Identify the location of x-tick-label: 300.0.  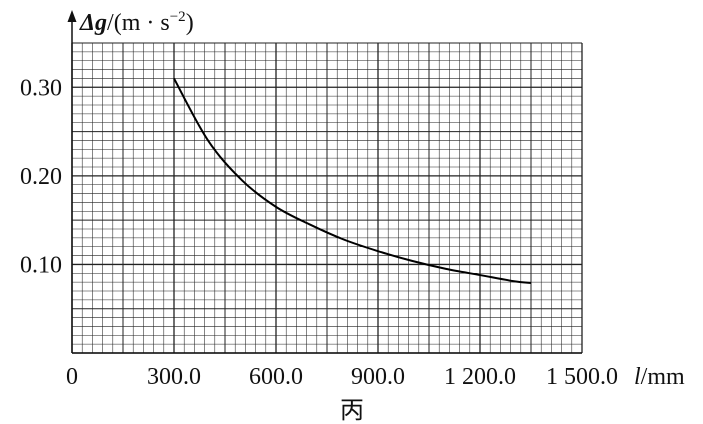
(174, 377).